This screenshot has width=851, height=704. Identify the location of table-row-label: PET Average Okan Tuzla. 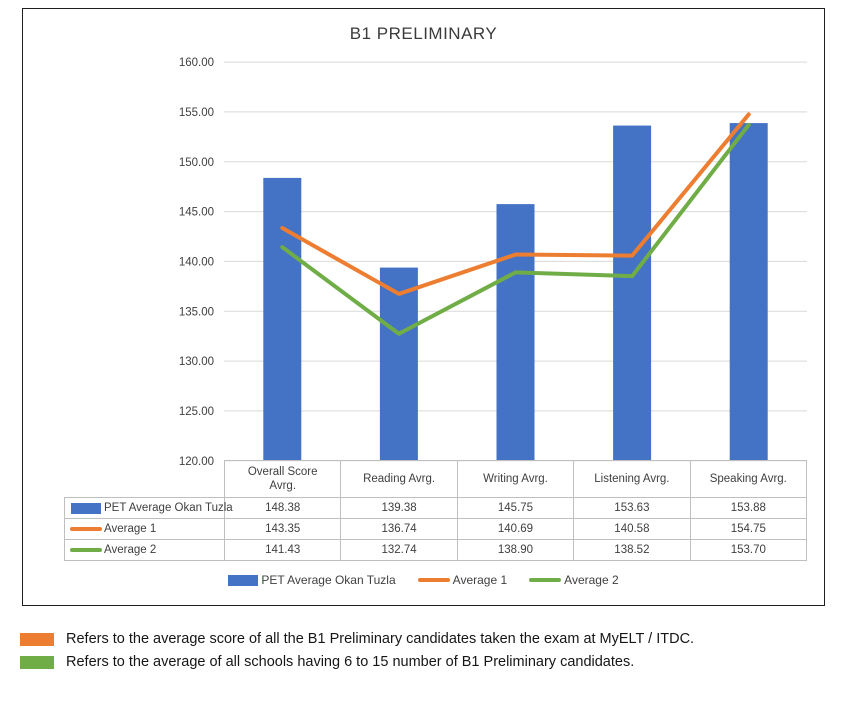
(149, 508).